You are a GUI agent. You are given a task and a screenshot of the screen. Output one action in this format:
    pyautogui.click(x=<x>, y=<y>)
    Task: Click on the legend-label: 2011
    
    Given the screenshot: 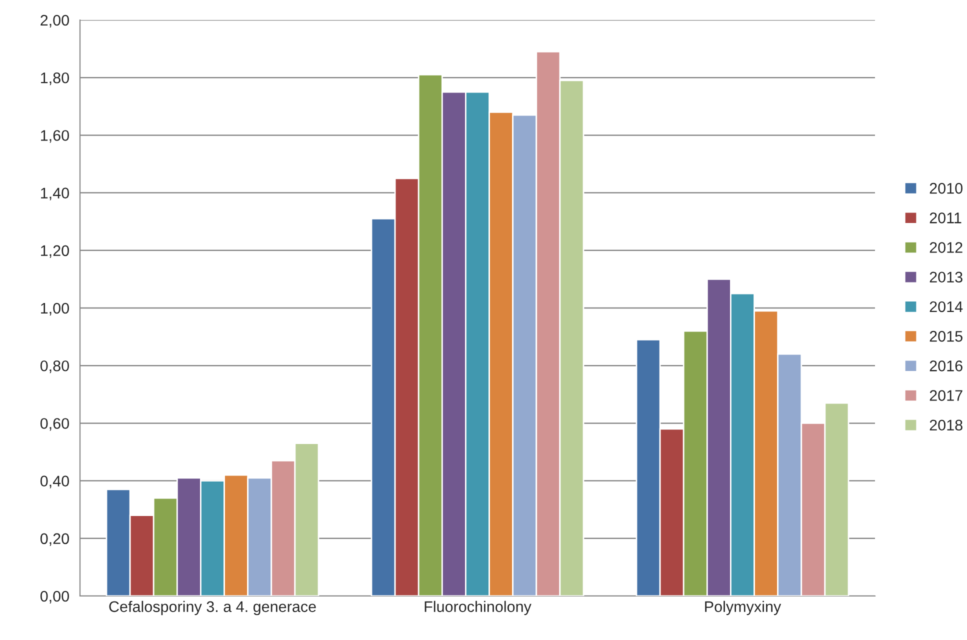 What is the action you would take?
    pyautogui.click(x=946, y=218)
    